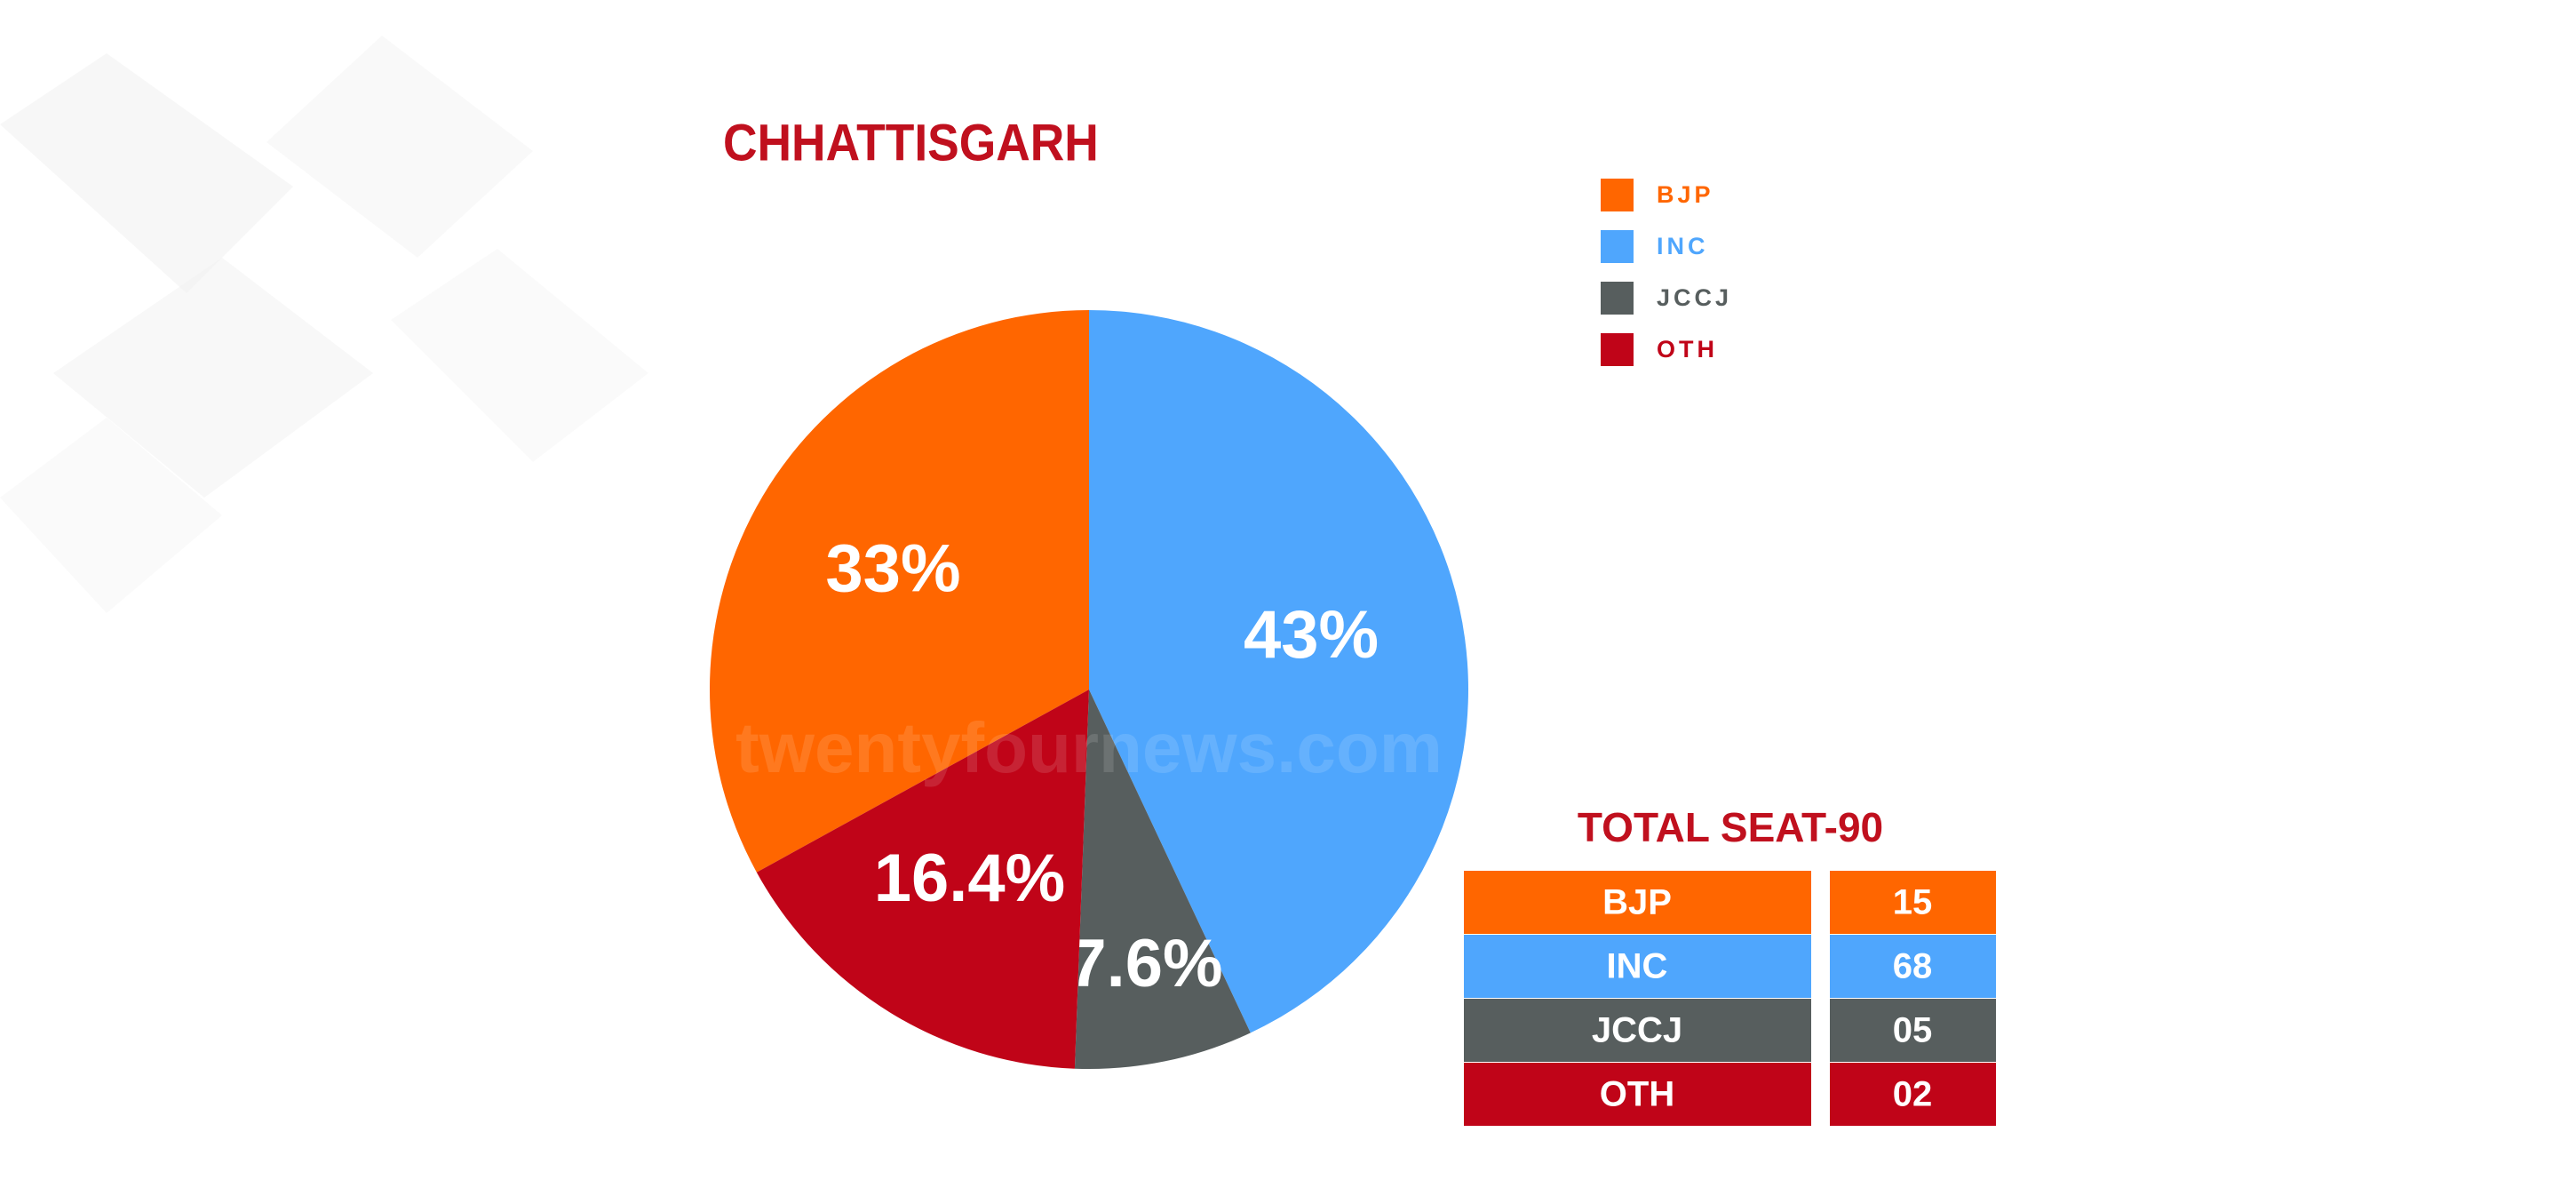 The width and height of the screenshot is (2576, 1188). I want to click on seat-count: 15, so click(1913, 902).